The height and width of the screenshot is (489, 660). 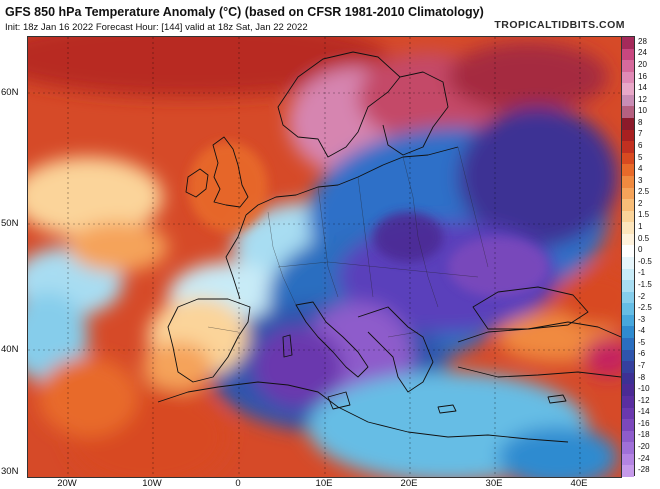 What do you see at coordinates (640, 180) in the screenshot?
I see `colorbar-tick-label: 3` at bounding box center [640, 180].